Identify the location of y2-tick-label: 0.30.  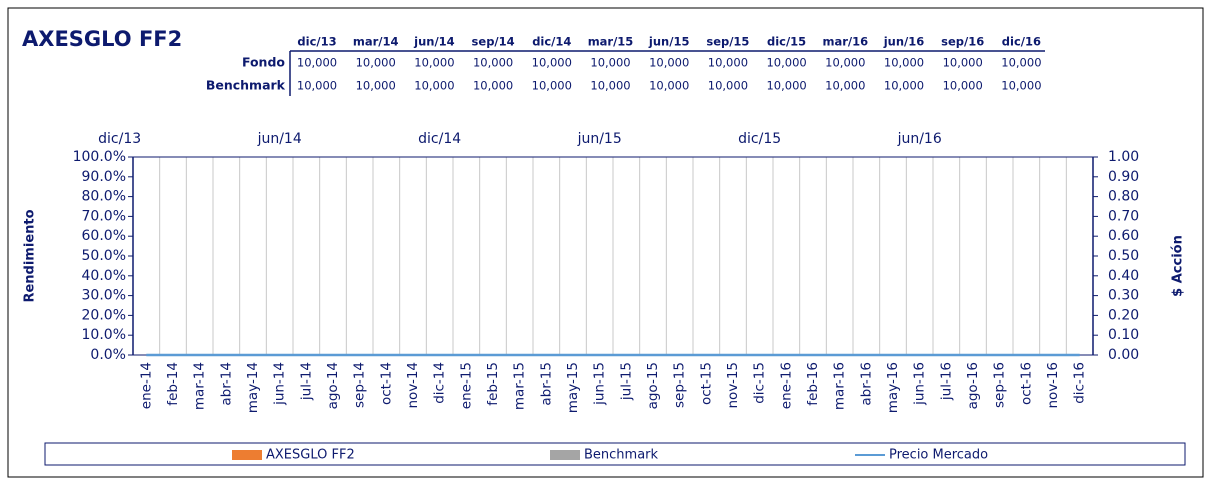
(1123, 296).